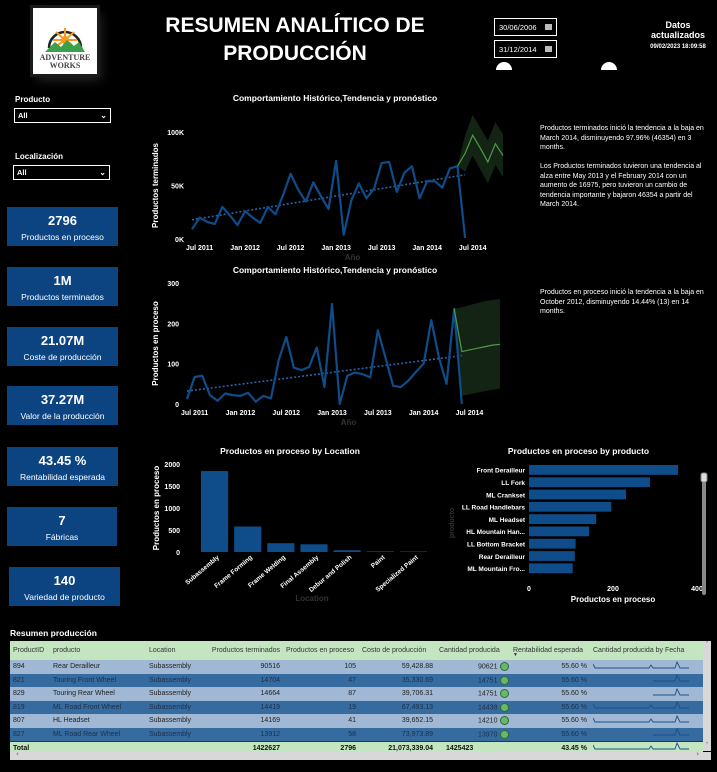 The width and height of the screenshot is (717, 772). I want to click on table-horizontal-scrollbar: ‹ ›, so click(360, 755).